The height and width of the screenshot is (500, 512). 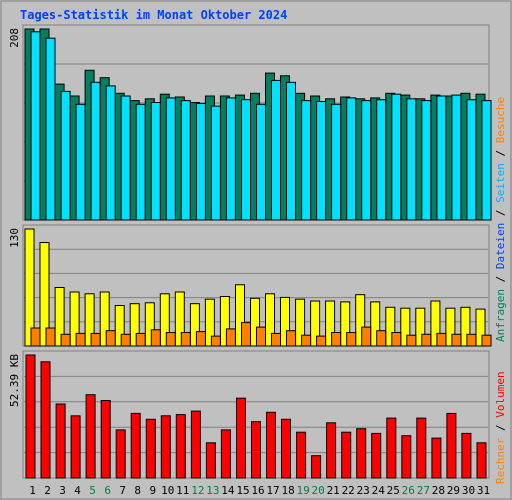 What do you see at coordinates (107, 490) in the screenshot?
I see `x-tick-label-day-6: 6` at bounding box center [107, 490].